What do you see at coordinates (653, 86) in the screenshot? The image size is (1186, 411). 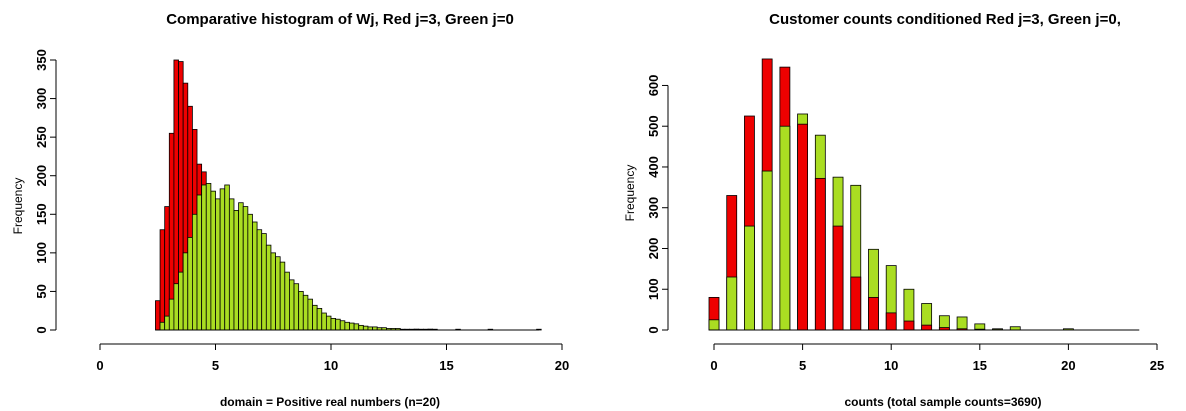 I see `y-tick-label: 600` at bounding box center [653, 86].